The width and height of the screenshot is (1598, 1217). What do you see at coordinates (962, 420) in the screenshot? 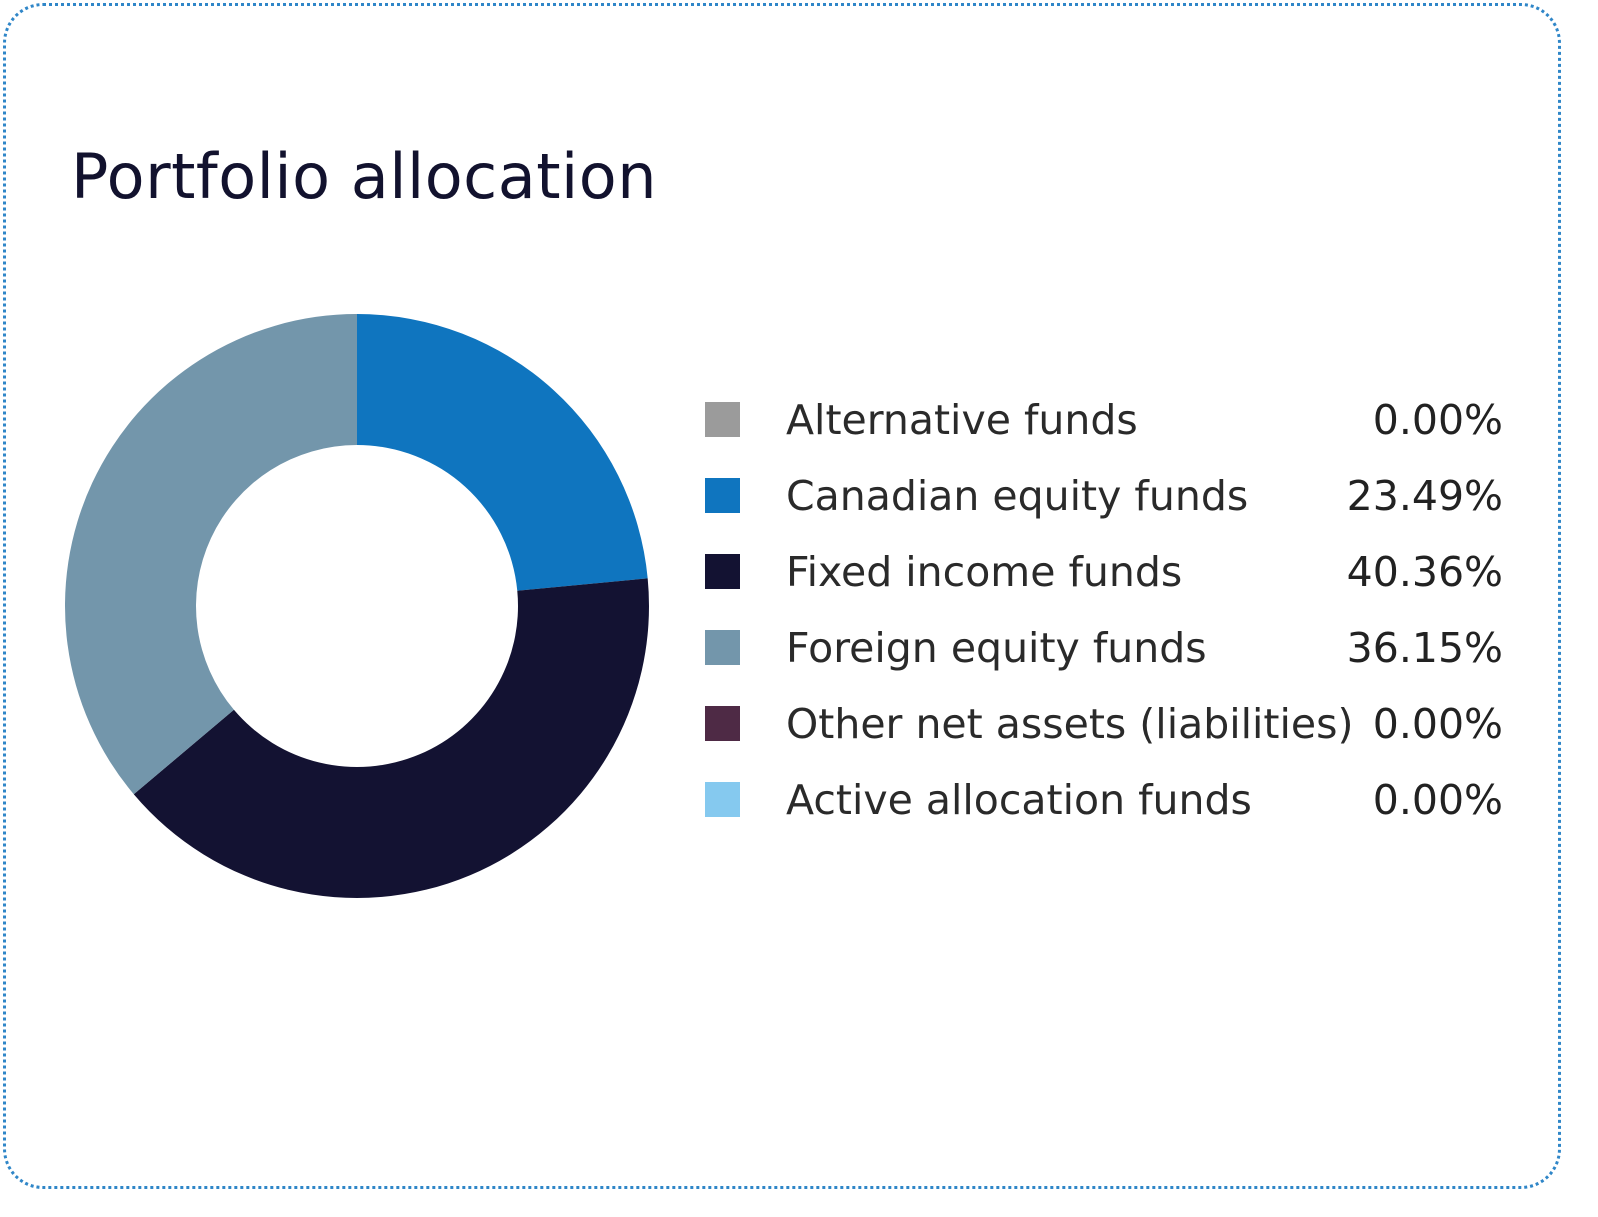
I see `legend-label: Alternative funds` at bounding box center [962, 420].